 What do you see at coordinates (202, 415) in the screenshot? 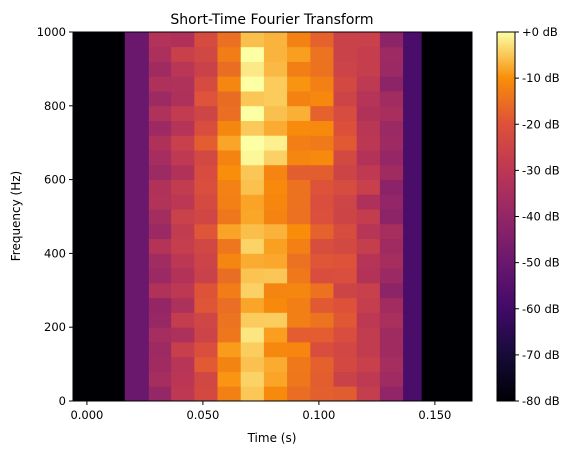
I see `x-tick-label: 0.050` at bounding box center [202, 415].